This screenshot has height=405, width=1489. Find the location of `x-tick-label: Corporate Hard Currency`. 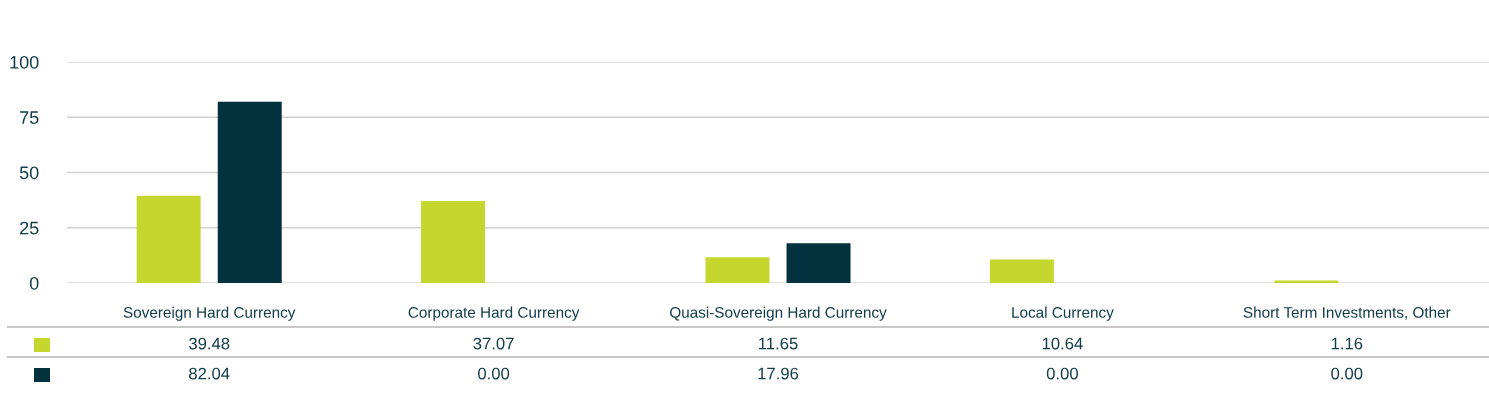

x-tick-label: Corporate Hard Currency is located at coordinates (494, 313).